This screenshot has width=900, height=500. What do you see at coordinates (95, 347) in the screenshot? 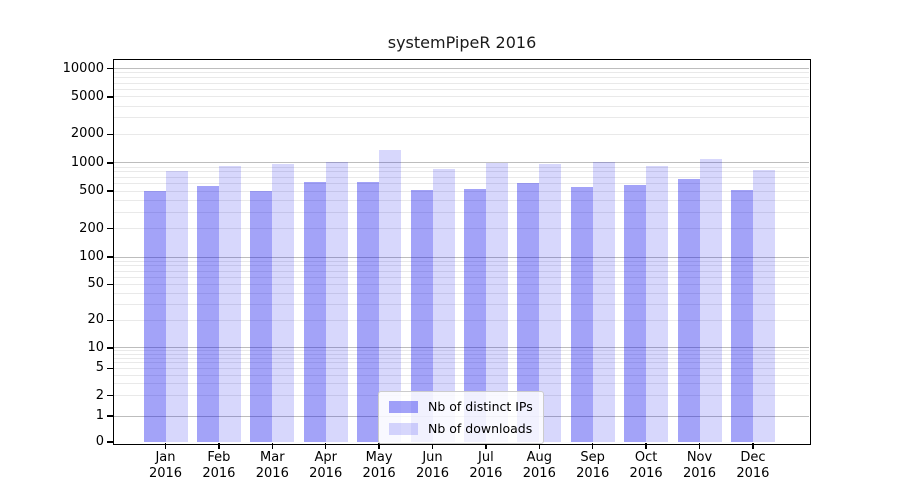
I see `y-axis-label: 10` at bounding box center [95, 347].